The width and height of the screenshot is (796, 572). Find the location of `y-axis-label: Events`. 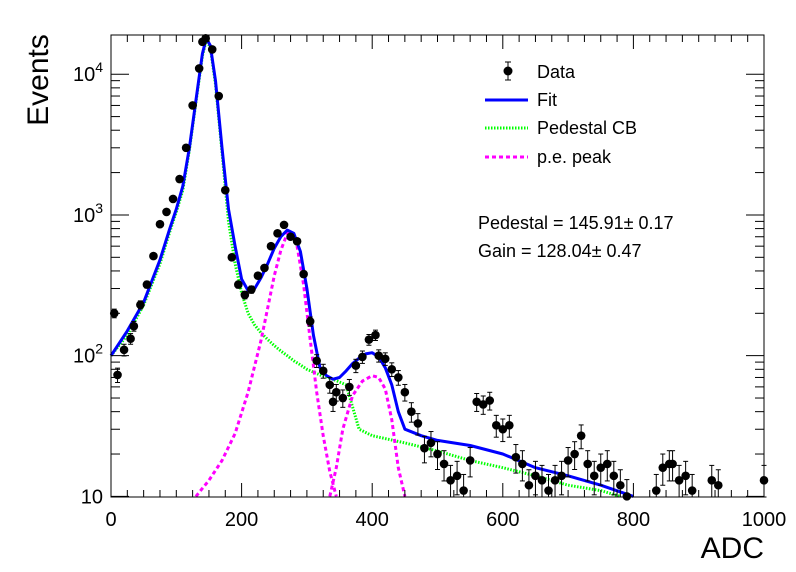

y-axis-label: Events is located at coordinates (38, 80).